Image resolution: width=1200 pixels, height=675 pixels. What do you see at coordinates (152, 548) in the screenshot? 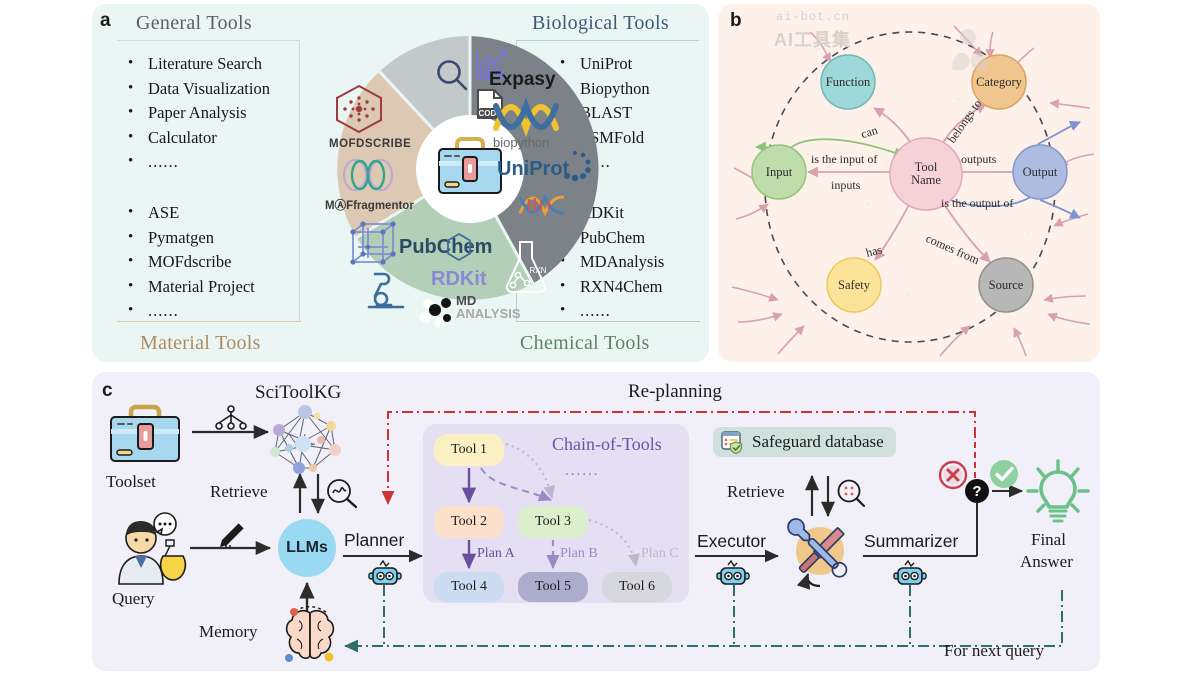
I see `scientist-icon` at bounding box center [152, 548].